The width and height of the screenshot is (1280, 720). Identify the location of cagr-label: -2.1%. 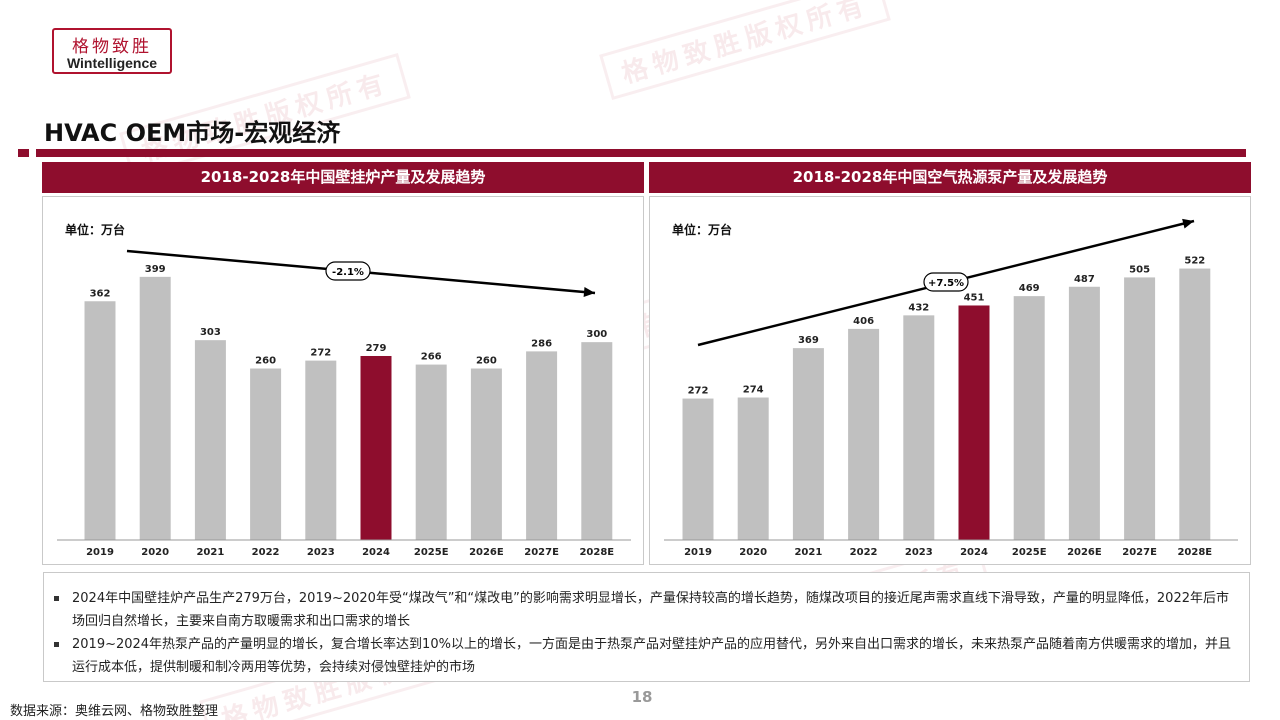
(348, 272).